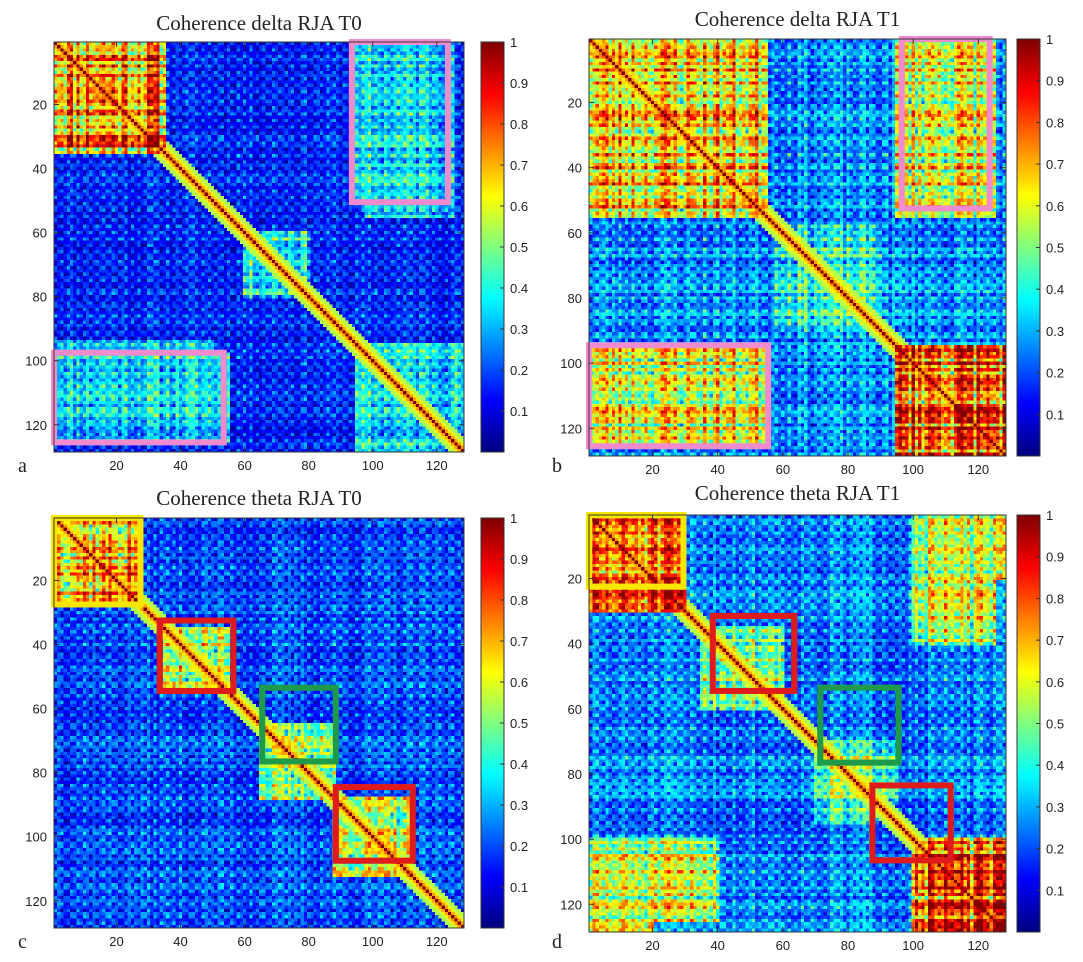 Image resolution: width=1083 pixels, height=962 pixels. What do you see at coordinates (797, 19) in the screenshot?
I see `panel-title: Coherence delta RJA T1` at bounding box center [797, 19].